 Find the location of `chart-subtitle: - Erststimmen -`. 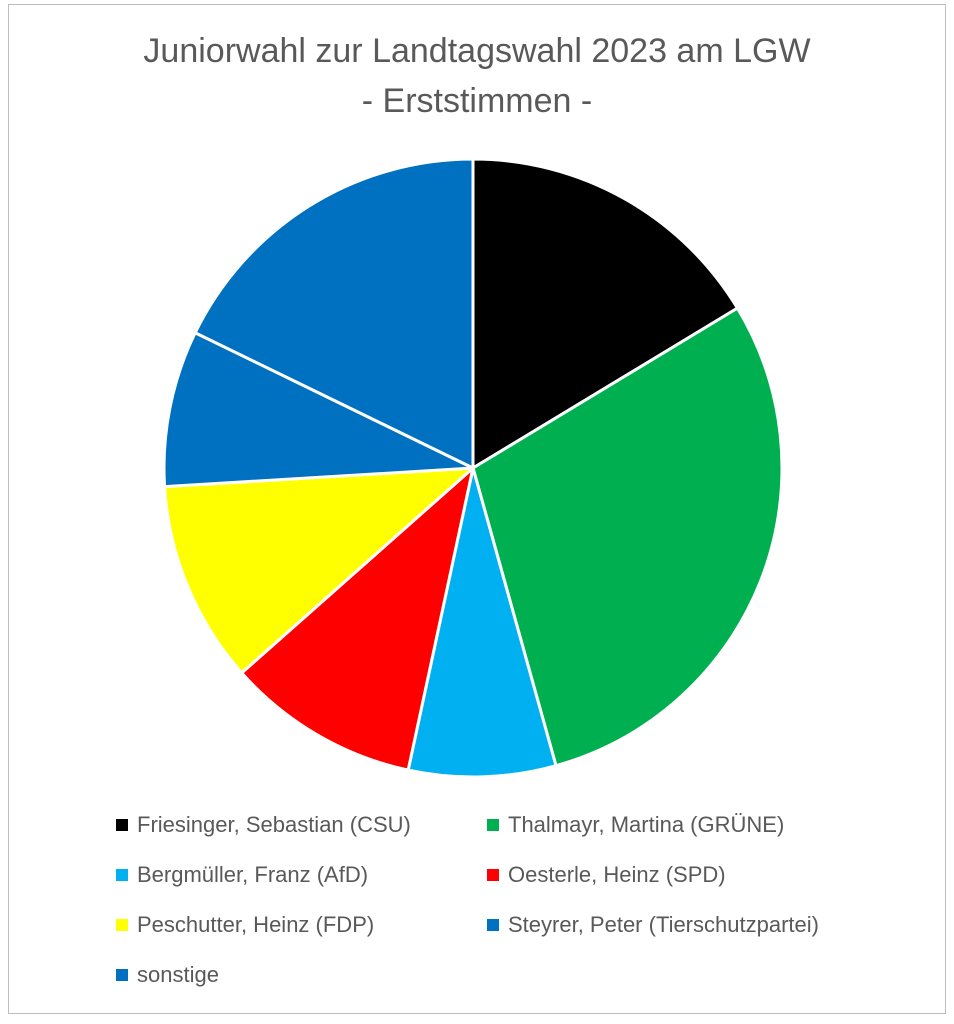

chart-subtitle: - Erststimmen - is located at coordinates (477, 101).